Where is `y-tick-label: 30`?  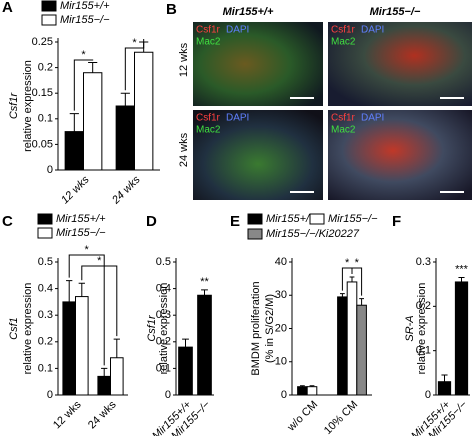 y-tick-label: 30 is located at coordinates (281, 295).